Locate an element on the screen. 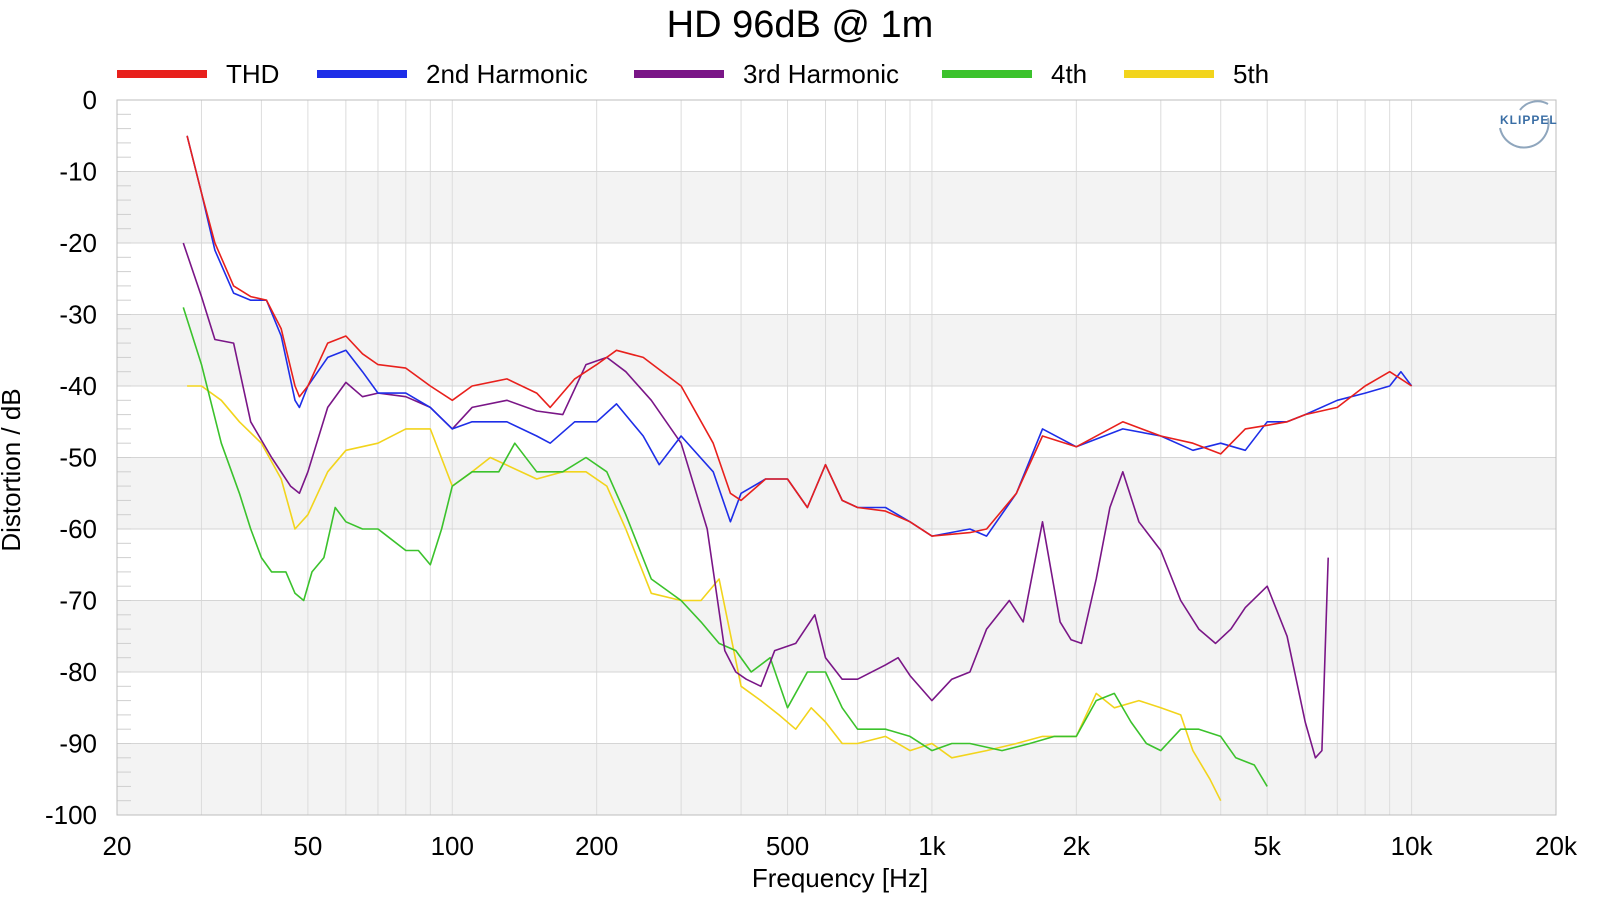  x-tick-label: 100 is located at coordinates (452, 846).